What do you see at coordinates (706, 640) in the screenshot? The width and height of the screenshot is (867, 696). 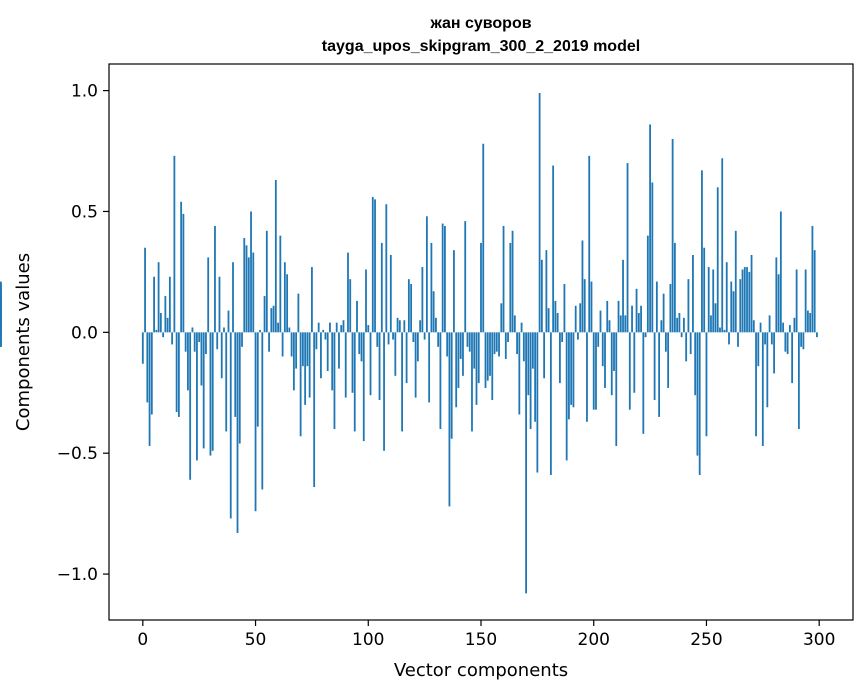 I see `x-tick-label: 250` at bounding box center [706, 640].